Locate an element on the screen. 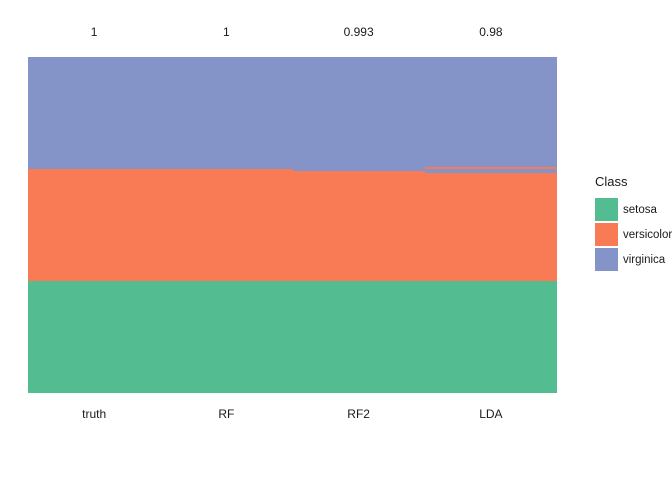  accuracy-label-RF: 1 is located at coordinates (226, 32).